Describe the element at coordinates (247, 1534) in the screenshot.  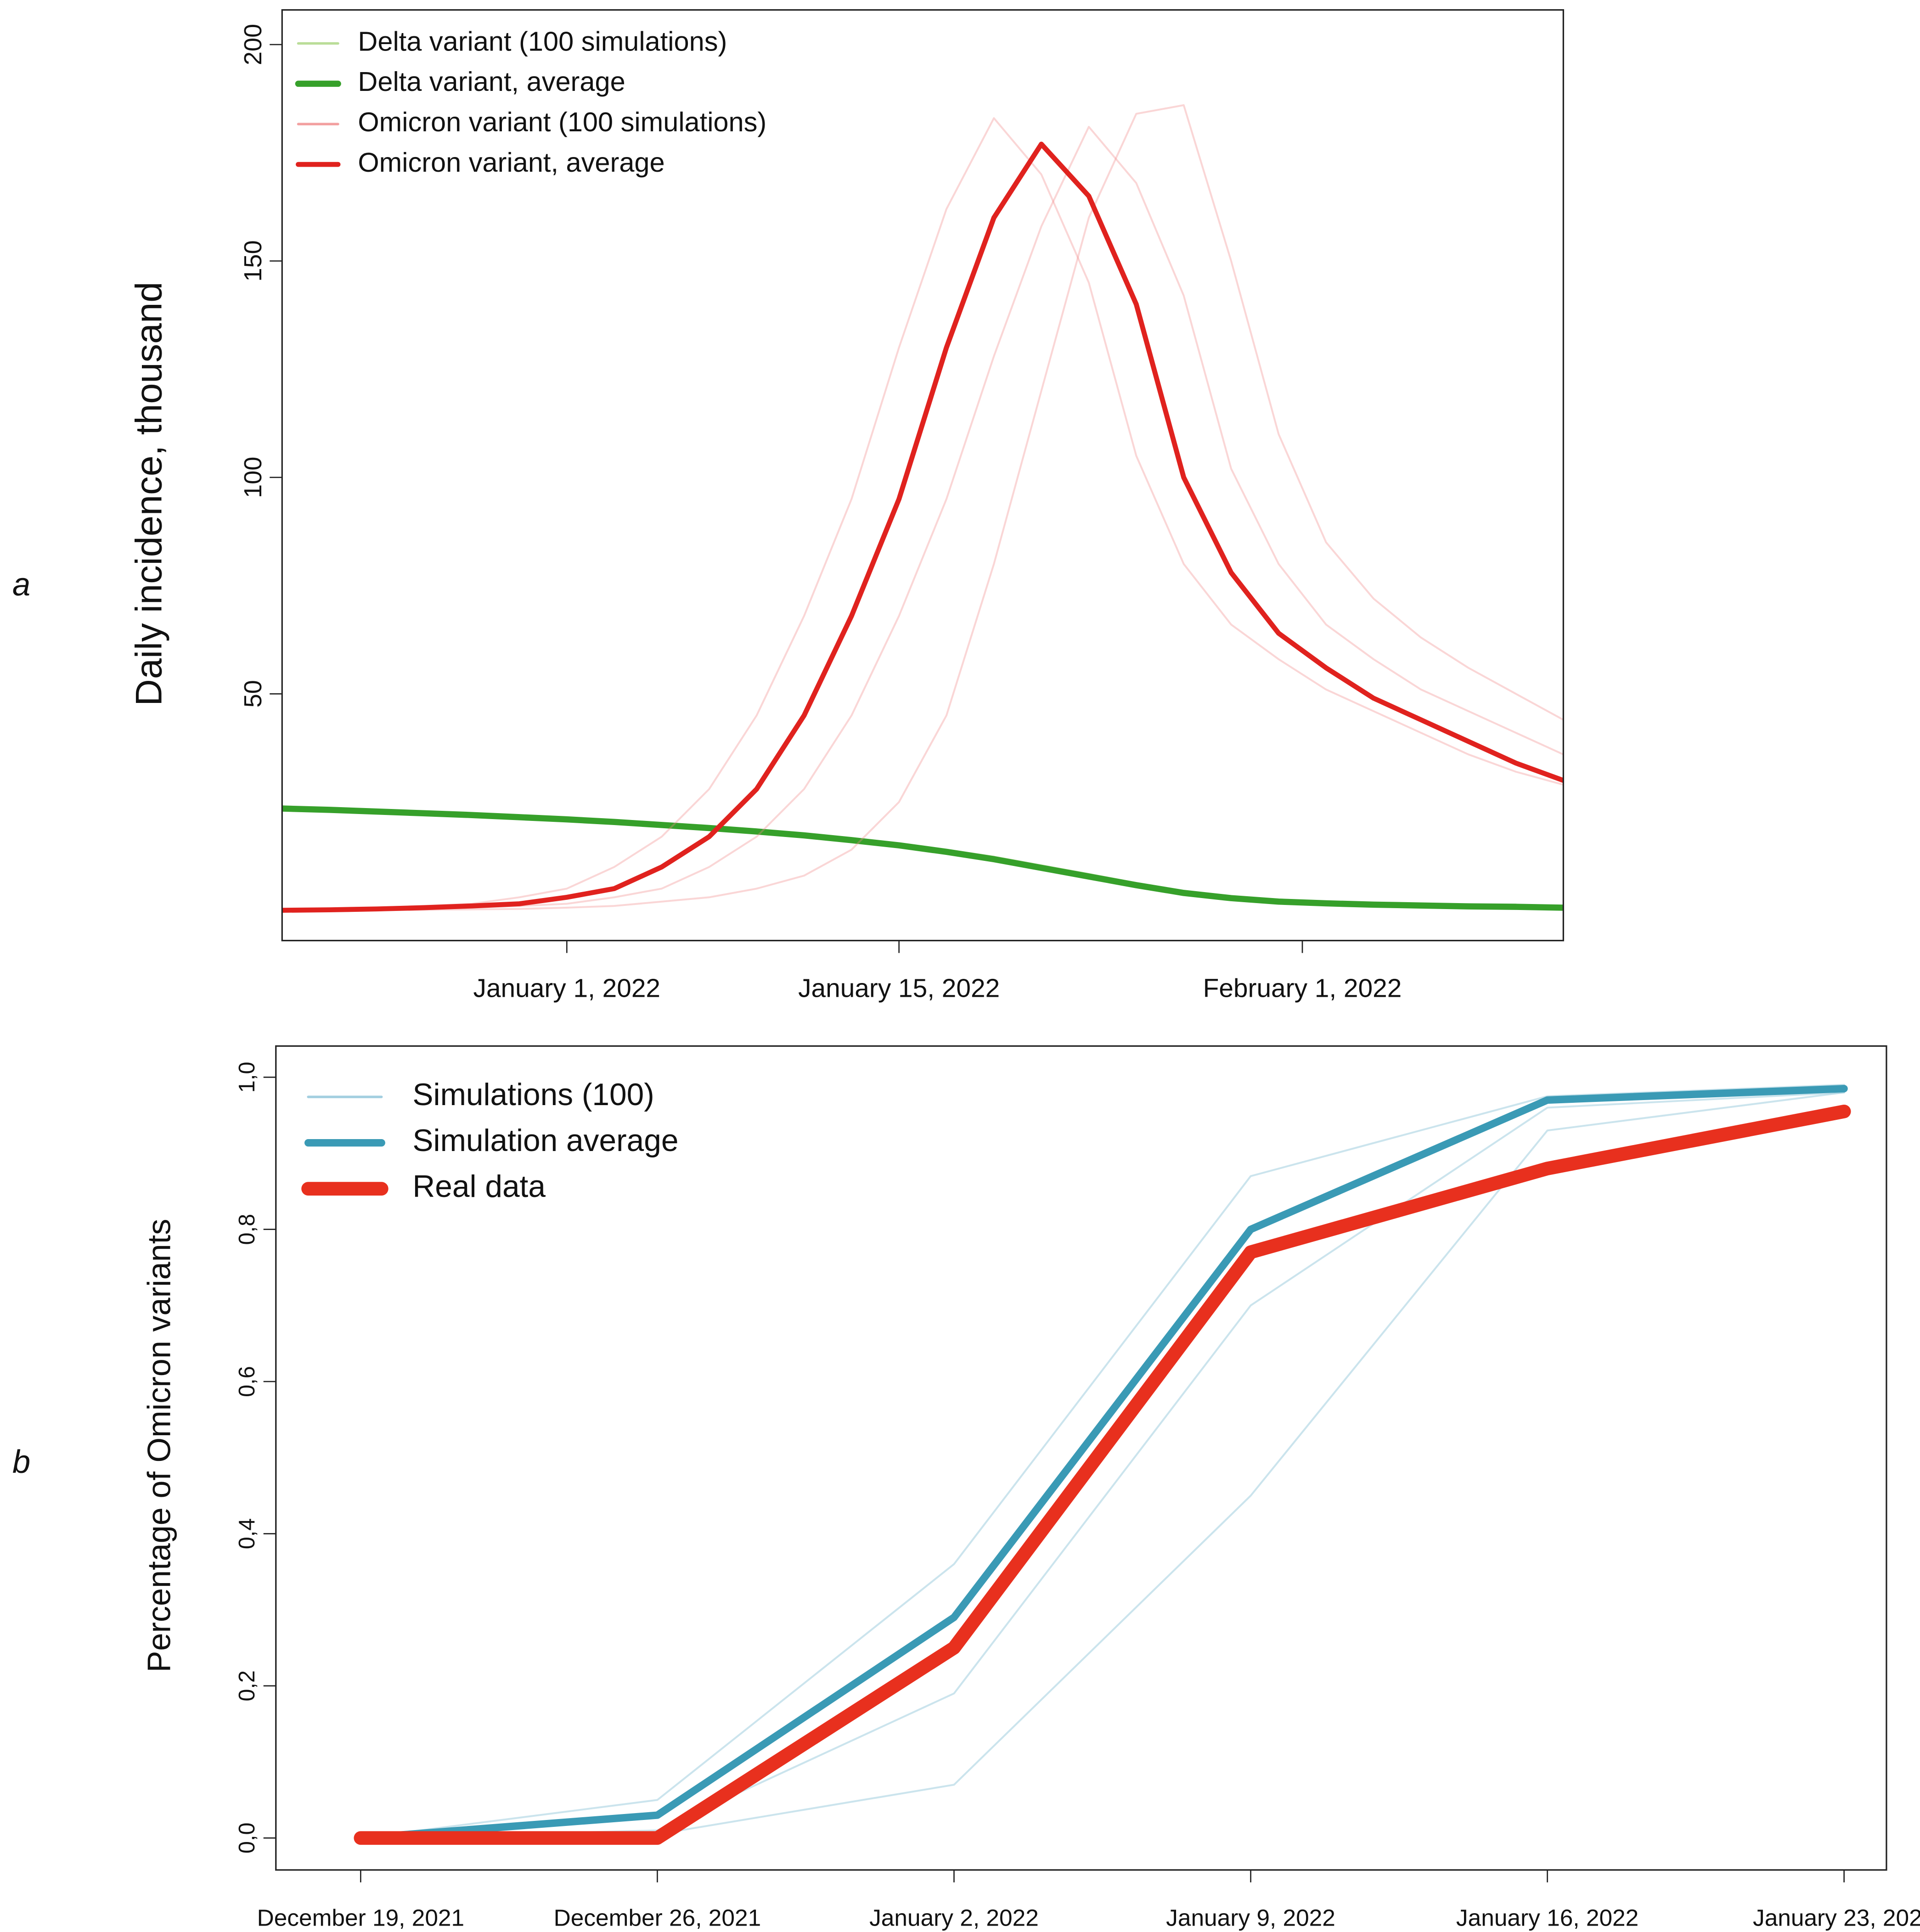
I see `y-tick-label: 0,4` at that location.